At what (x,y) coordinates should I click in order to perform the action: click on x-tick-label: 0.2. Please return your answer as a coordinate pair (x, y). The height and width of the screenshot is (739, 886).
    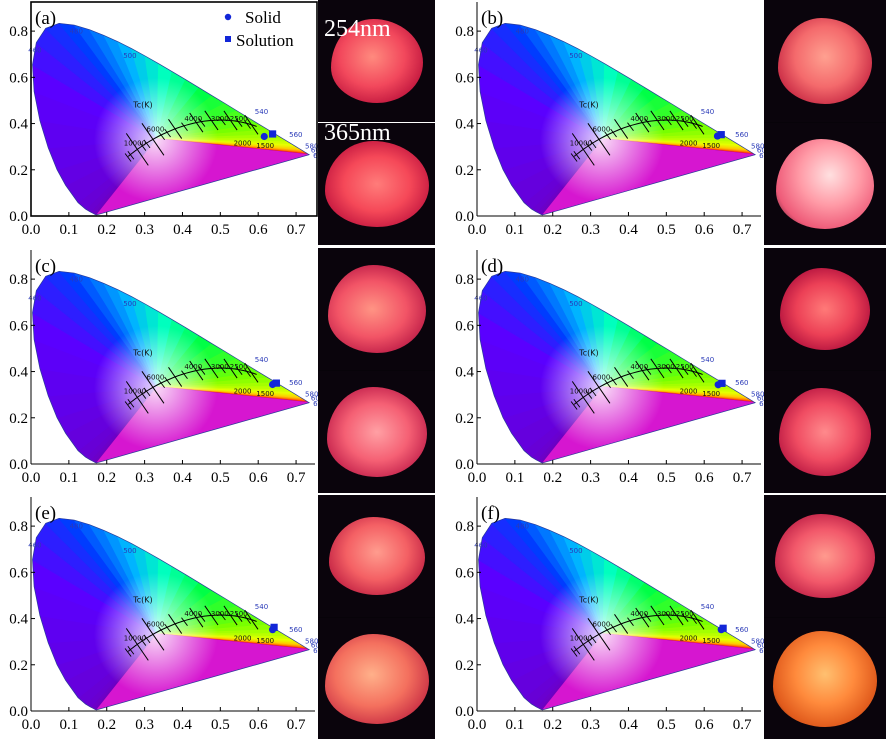
    Looking at the image, I should click on (106, 230).